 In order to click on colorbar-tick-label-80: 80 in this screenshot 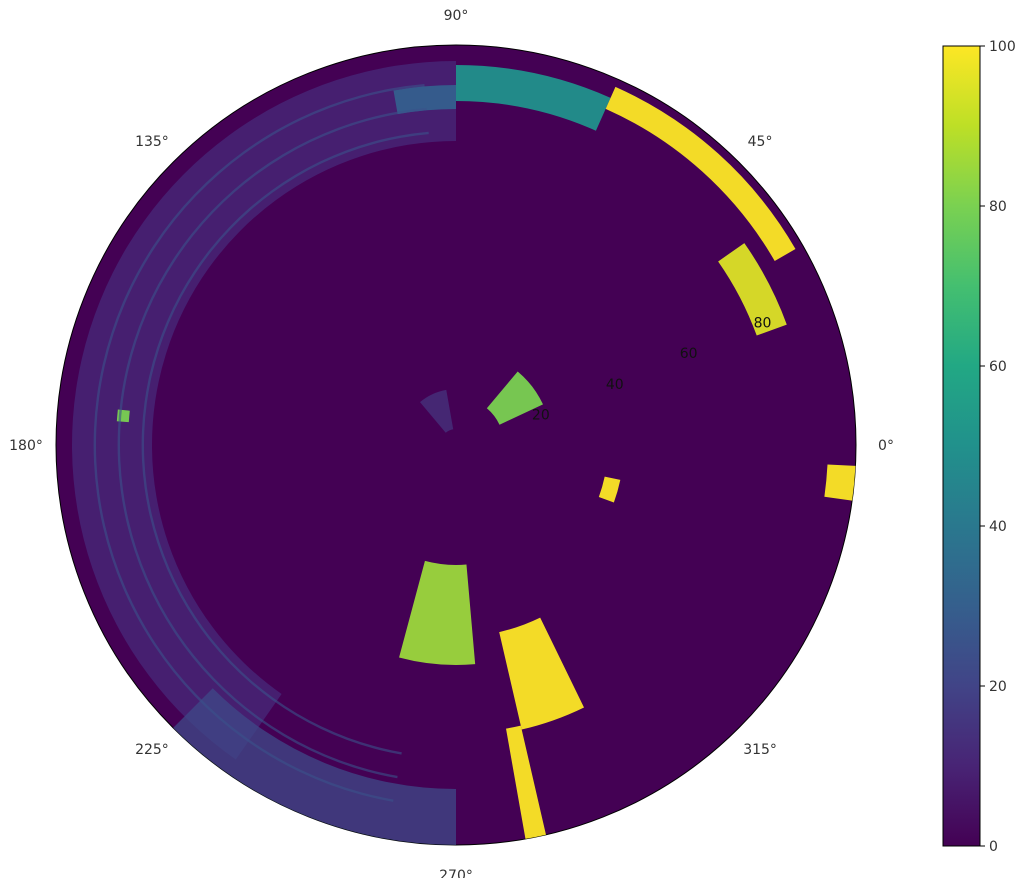, I will do `click(998, 207)`.